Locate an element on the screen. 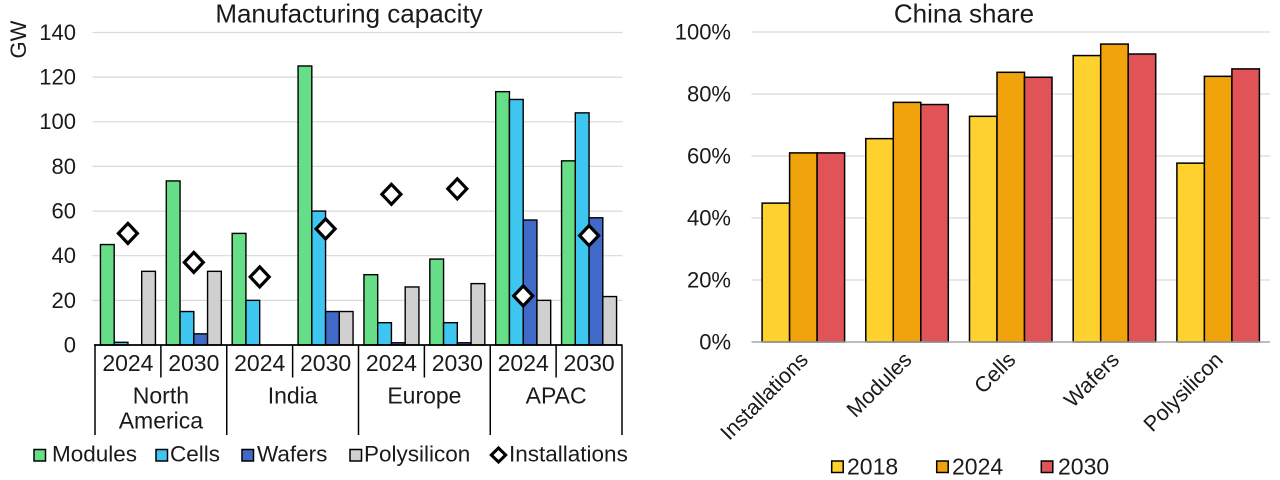 Image resolution: width=1280 pixels, height=480 pixels. svg-text: Installations is located at coordinates (568, 453).